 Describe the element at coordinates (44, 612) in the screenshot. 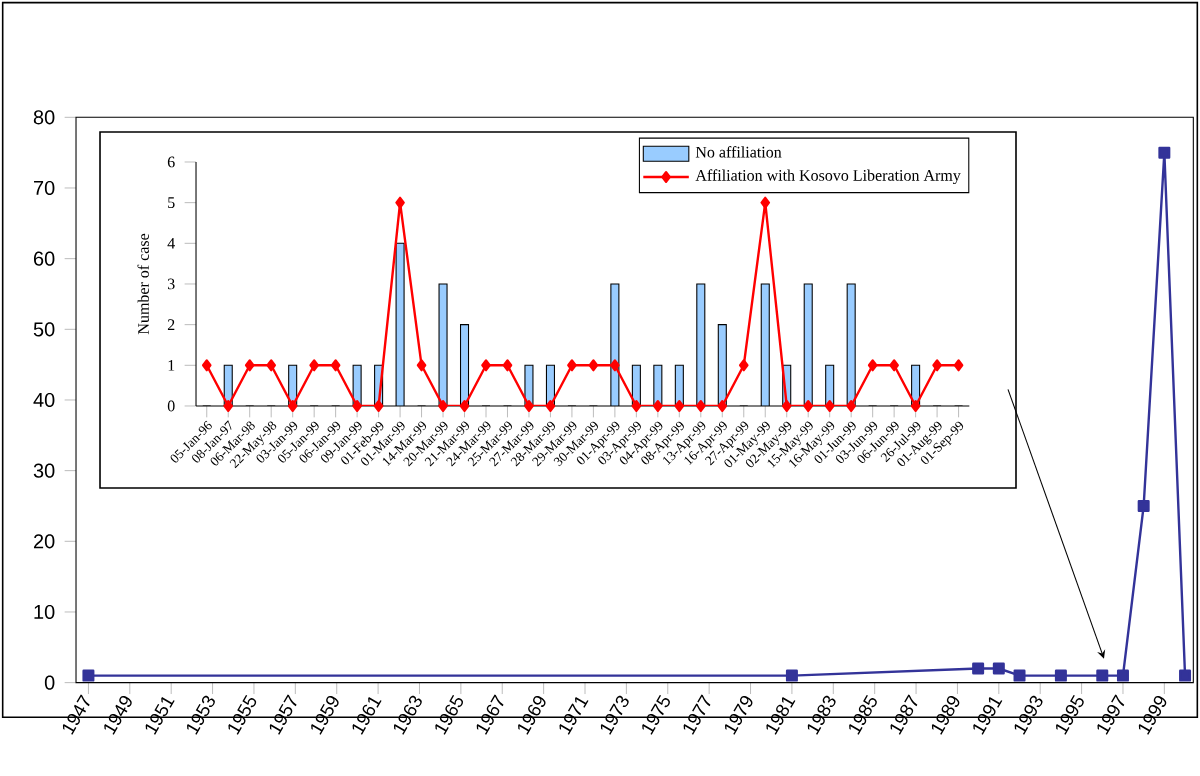

I see `y-tick-label: 10` at that location.